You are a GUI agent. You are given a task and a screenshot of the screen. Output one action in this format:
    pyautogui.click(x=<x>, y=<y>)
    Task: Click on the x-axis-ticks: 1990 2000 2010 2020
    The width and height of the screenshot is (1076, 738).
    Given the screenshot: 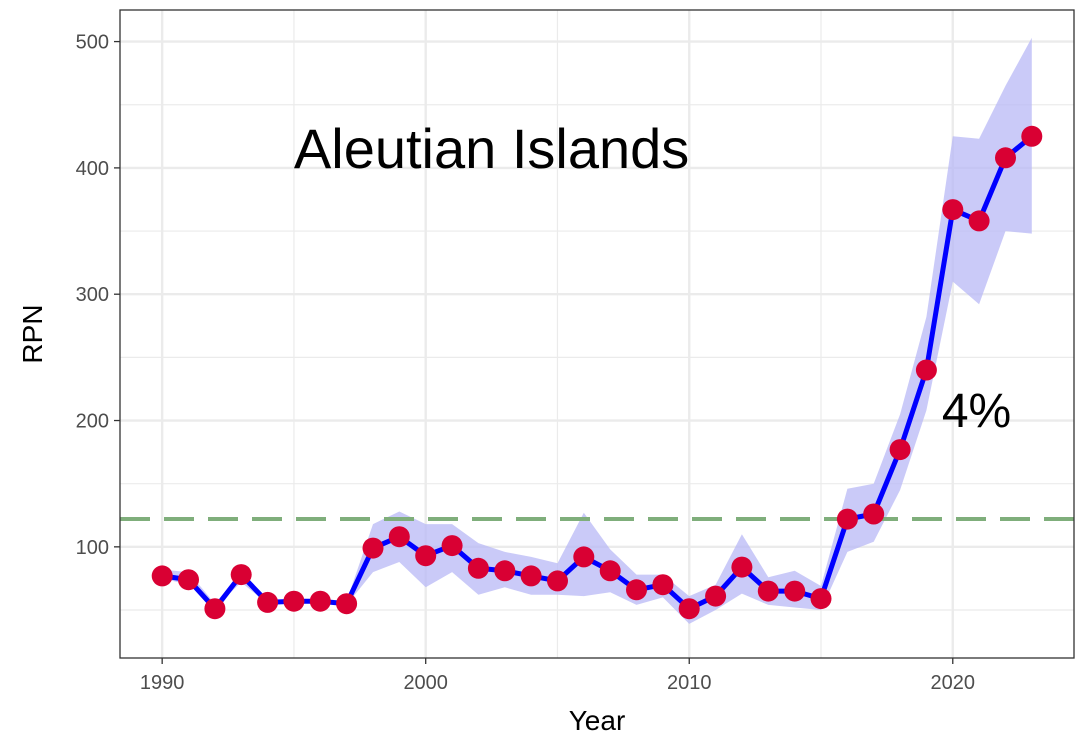 What is the action you would take?
    pyautogui.click(x=557, y=676)
    